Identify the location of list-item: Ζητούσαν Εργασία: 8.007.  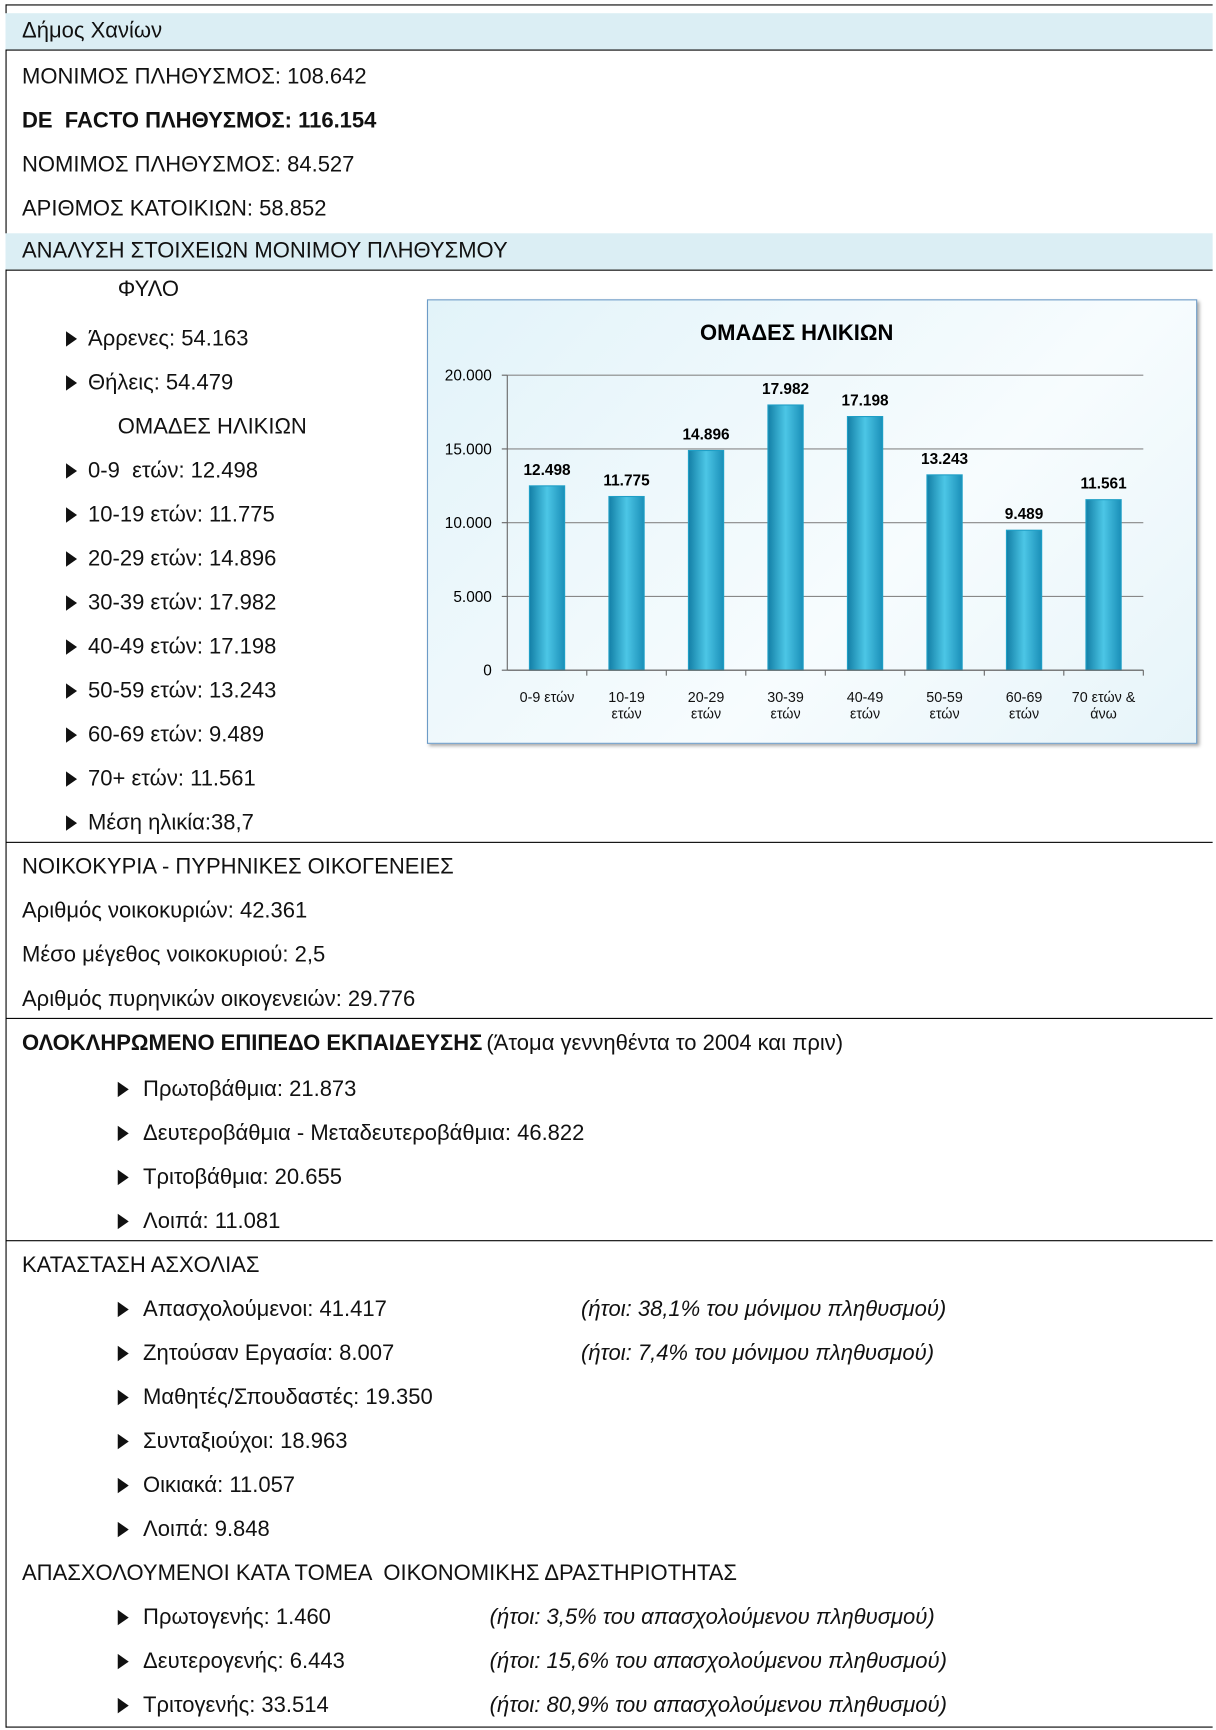
(269, 1353).